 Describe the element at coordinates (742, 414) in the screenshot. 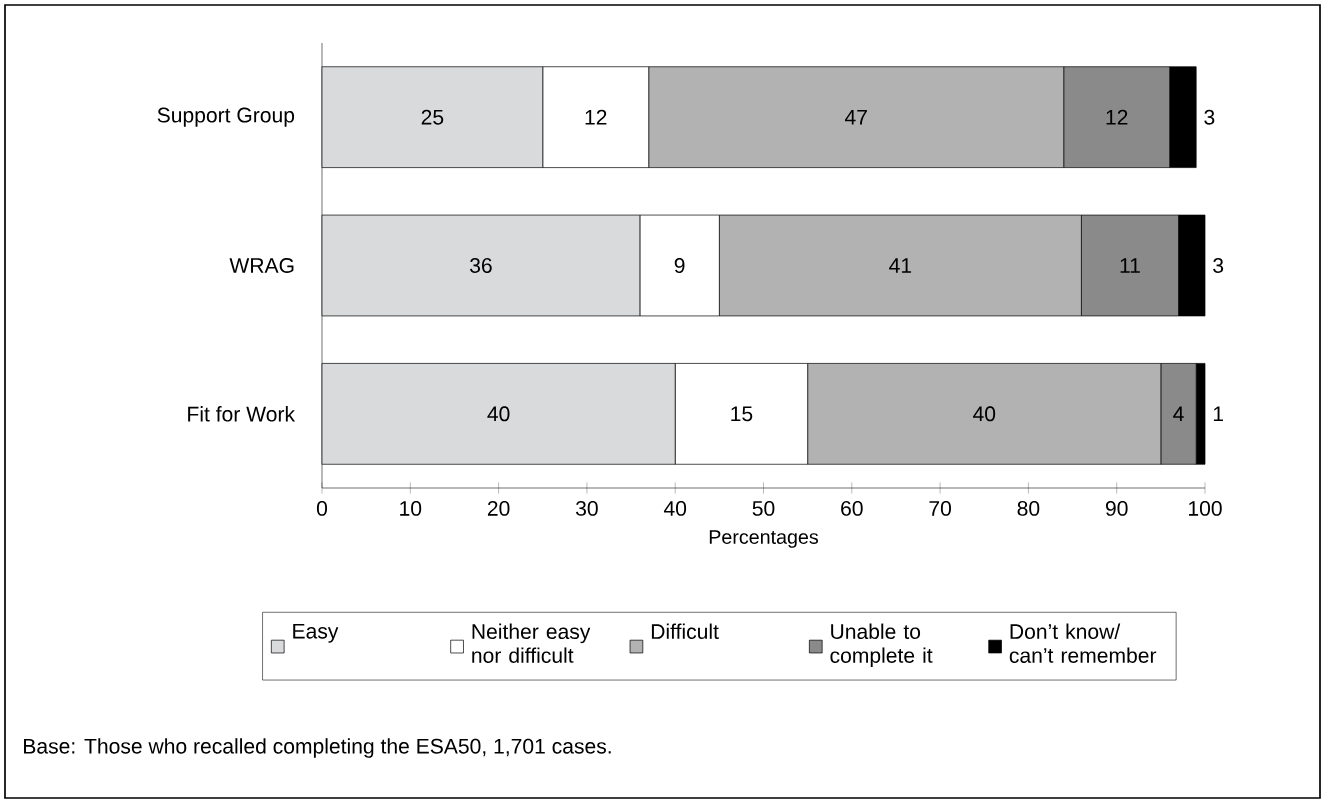

I see `data-label: 15` at that location.